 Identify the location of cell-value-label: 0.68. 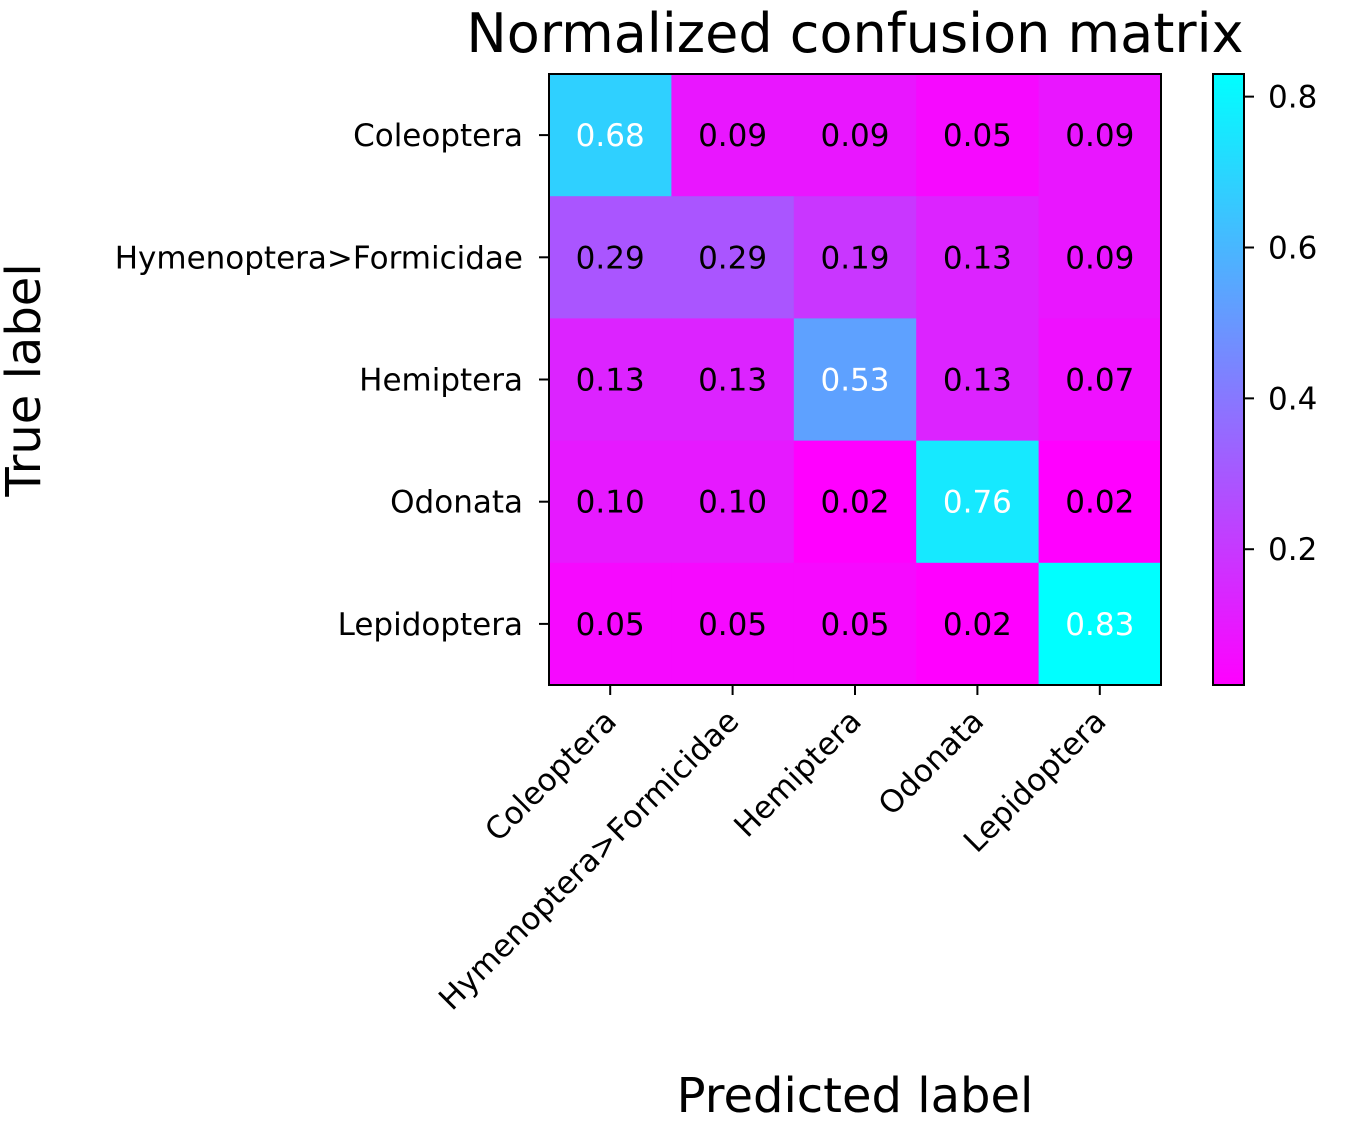
(610, 136).